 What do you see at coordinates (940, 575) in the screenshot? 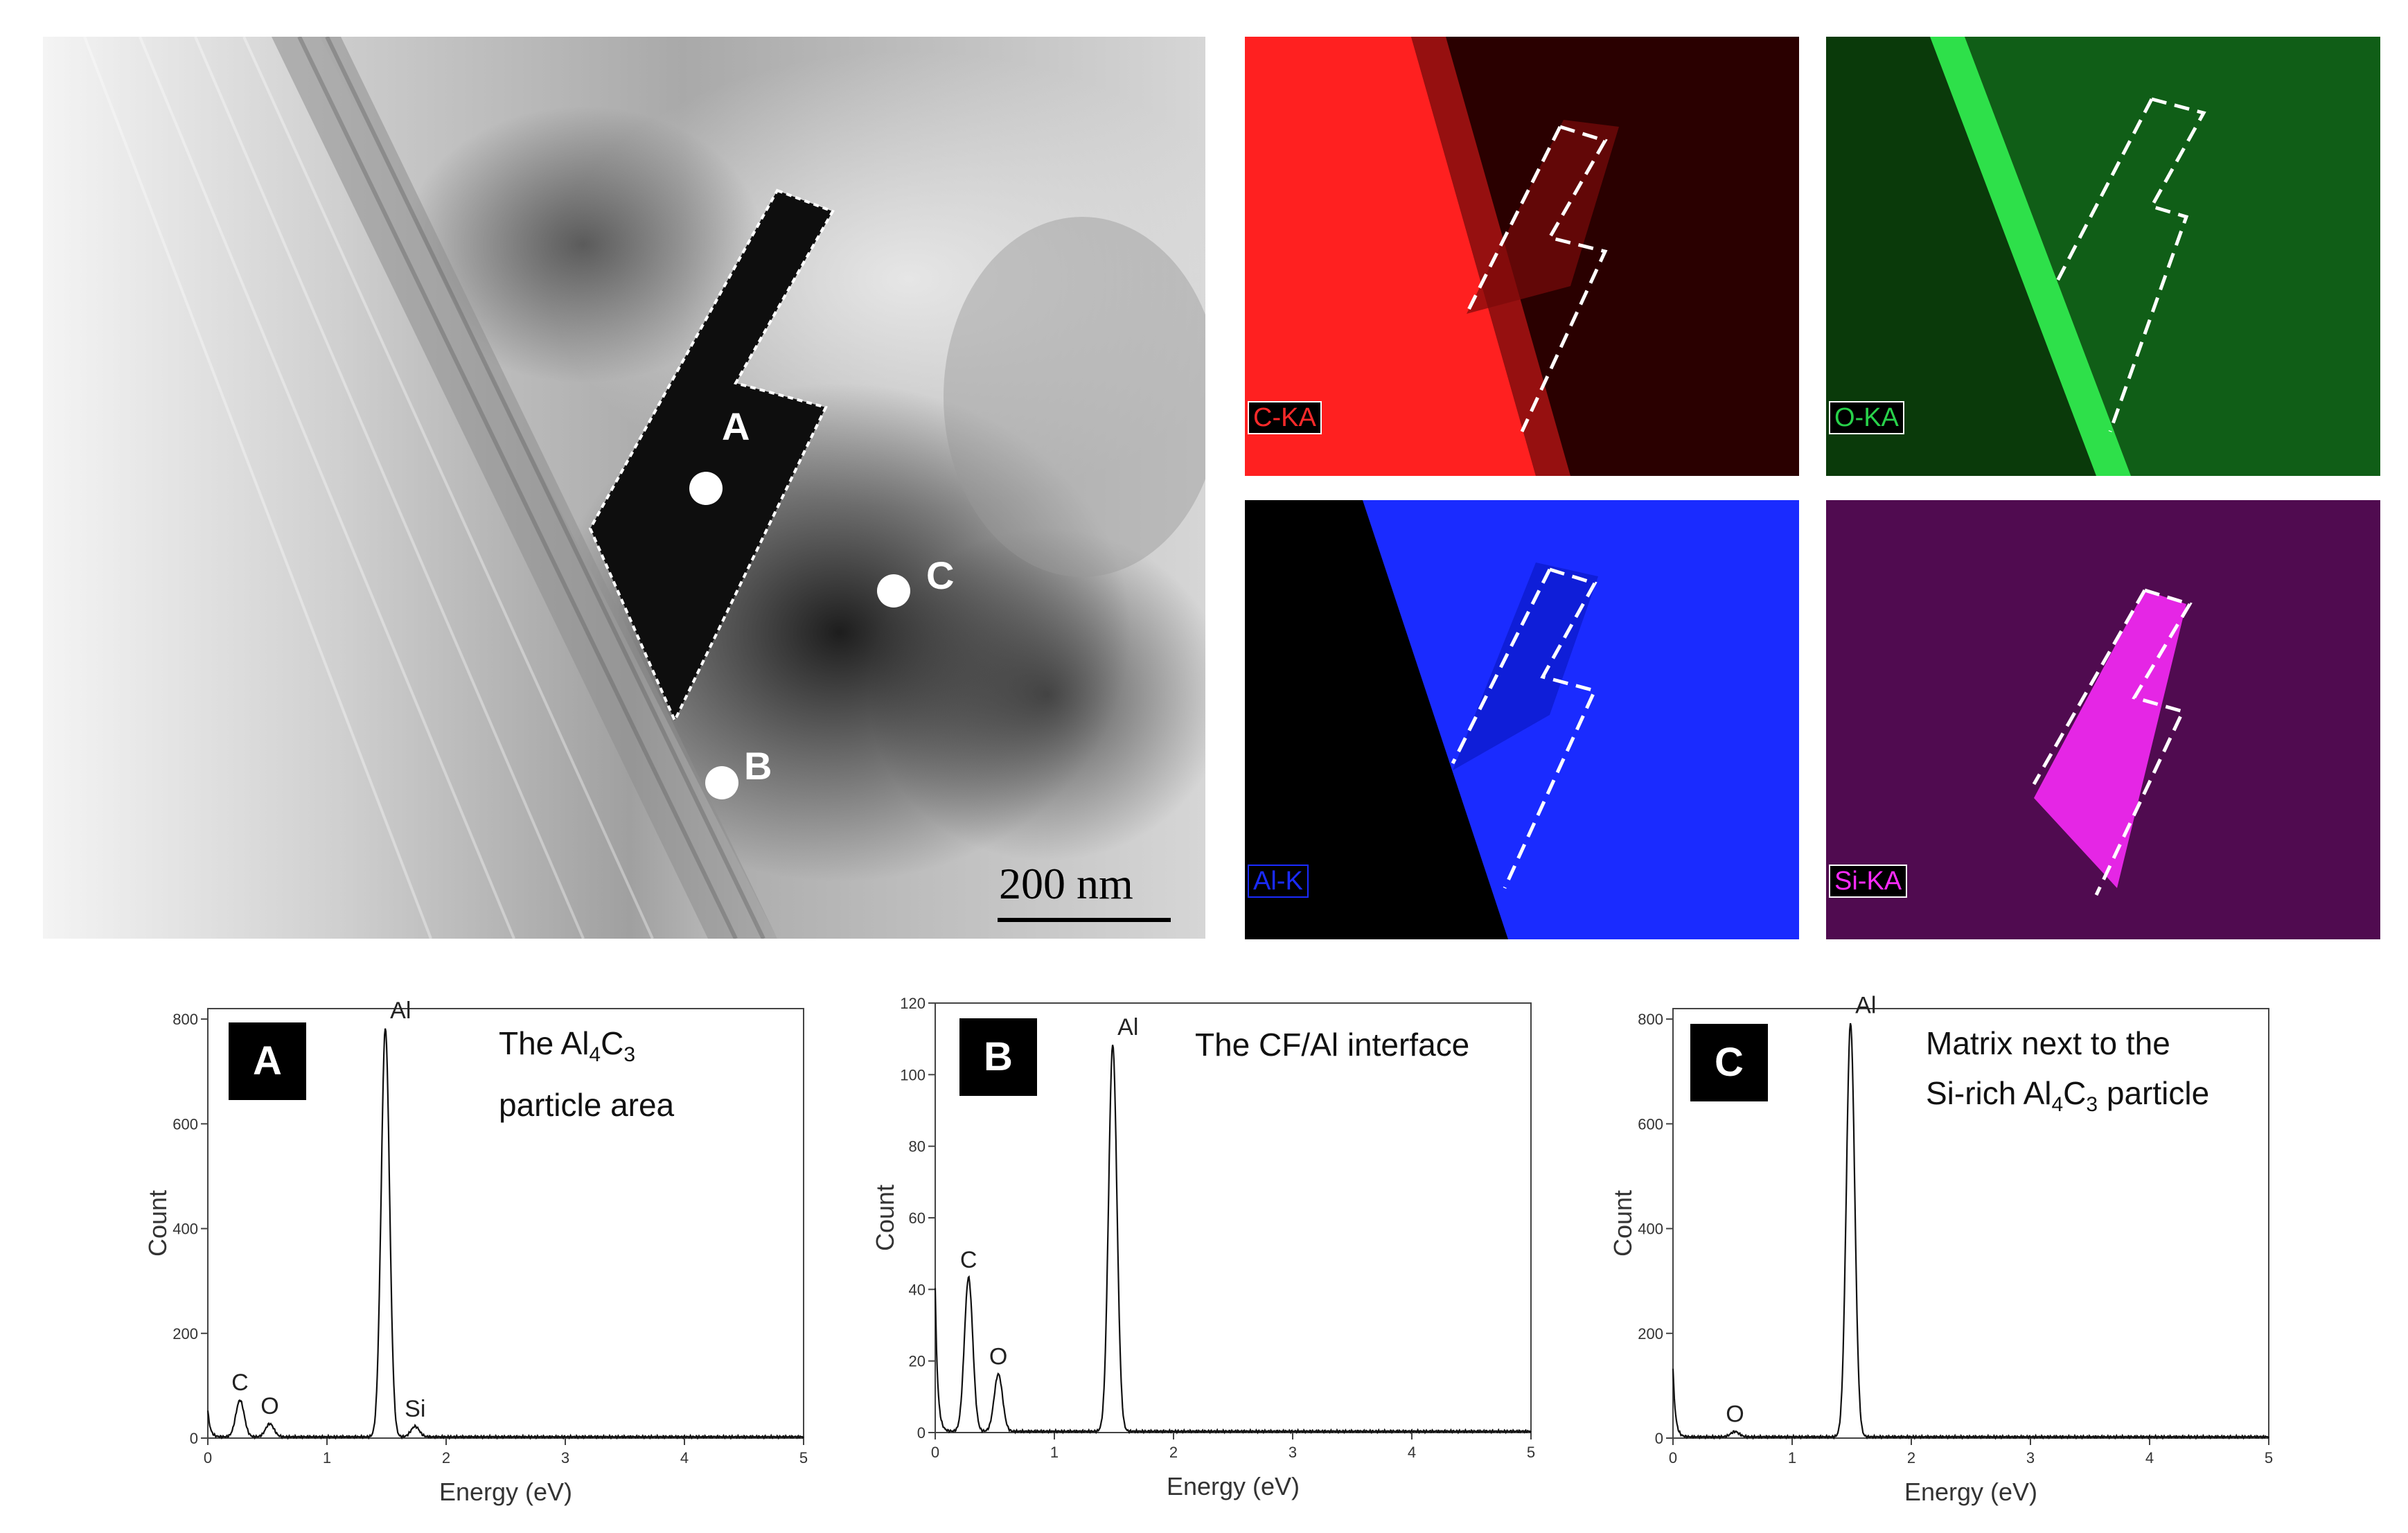
I see `marker-c-label: C` at bounding box center [940, 575].